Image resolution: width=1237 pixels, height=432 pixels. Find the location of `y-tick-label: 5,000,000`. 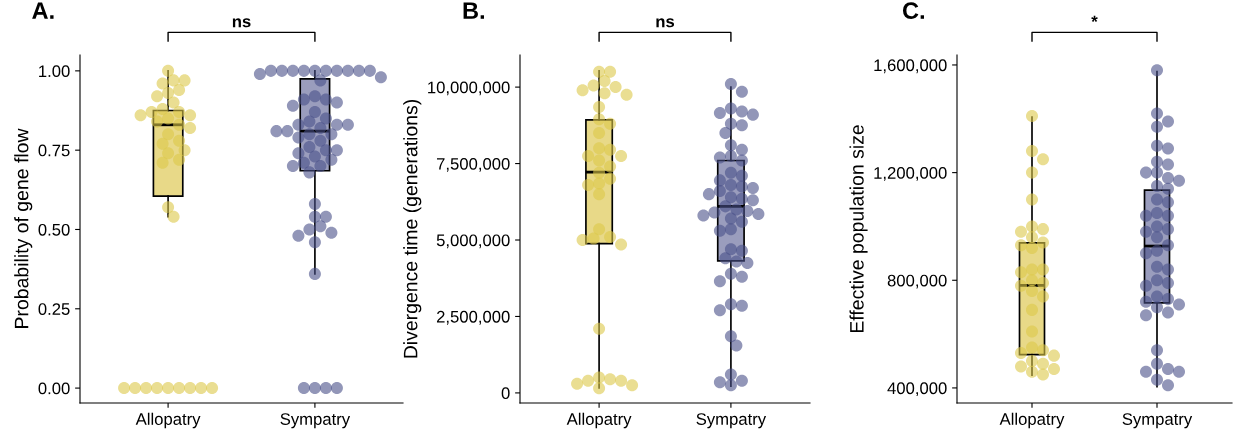

y-tick-label: 5,000,000 is located at coordinates (473, 241).